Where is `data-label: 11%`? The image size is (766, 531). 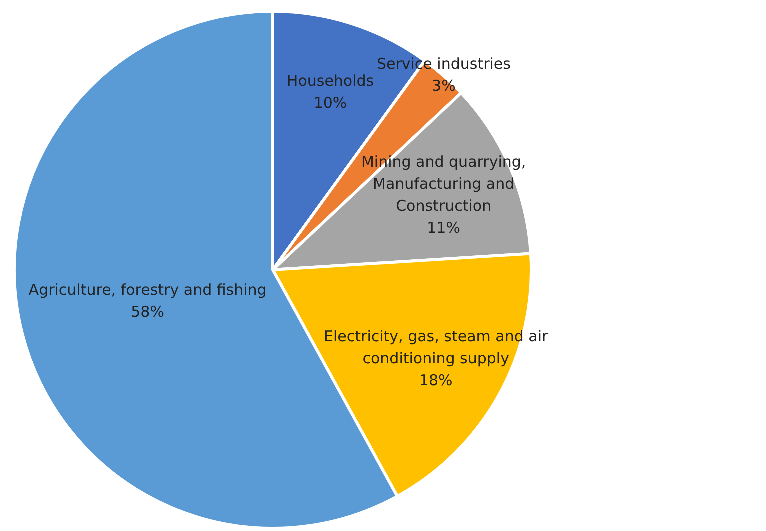
data-label: 11% is located at coordinates (443, 227).